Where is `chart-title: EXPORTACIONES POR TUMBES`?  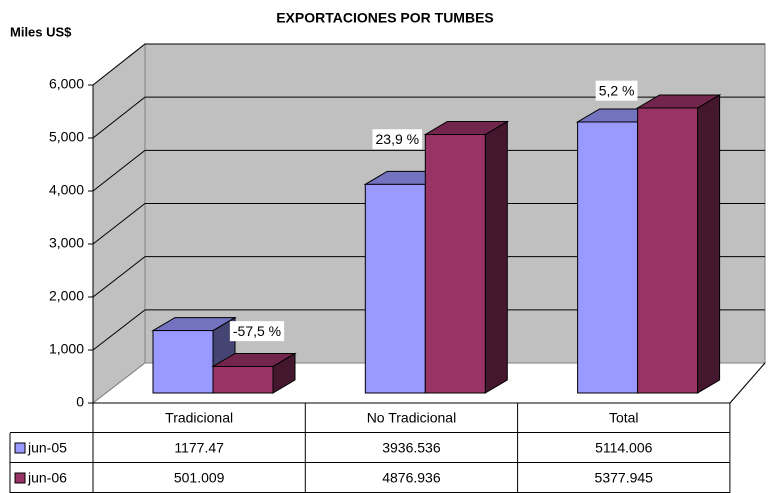 chart-title: EXPORTACIONES POR TUMBES is located at coordinates (385, 18).